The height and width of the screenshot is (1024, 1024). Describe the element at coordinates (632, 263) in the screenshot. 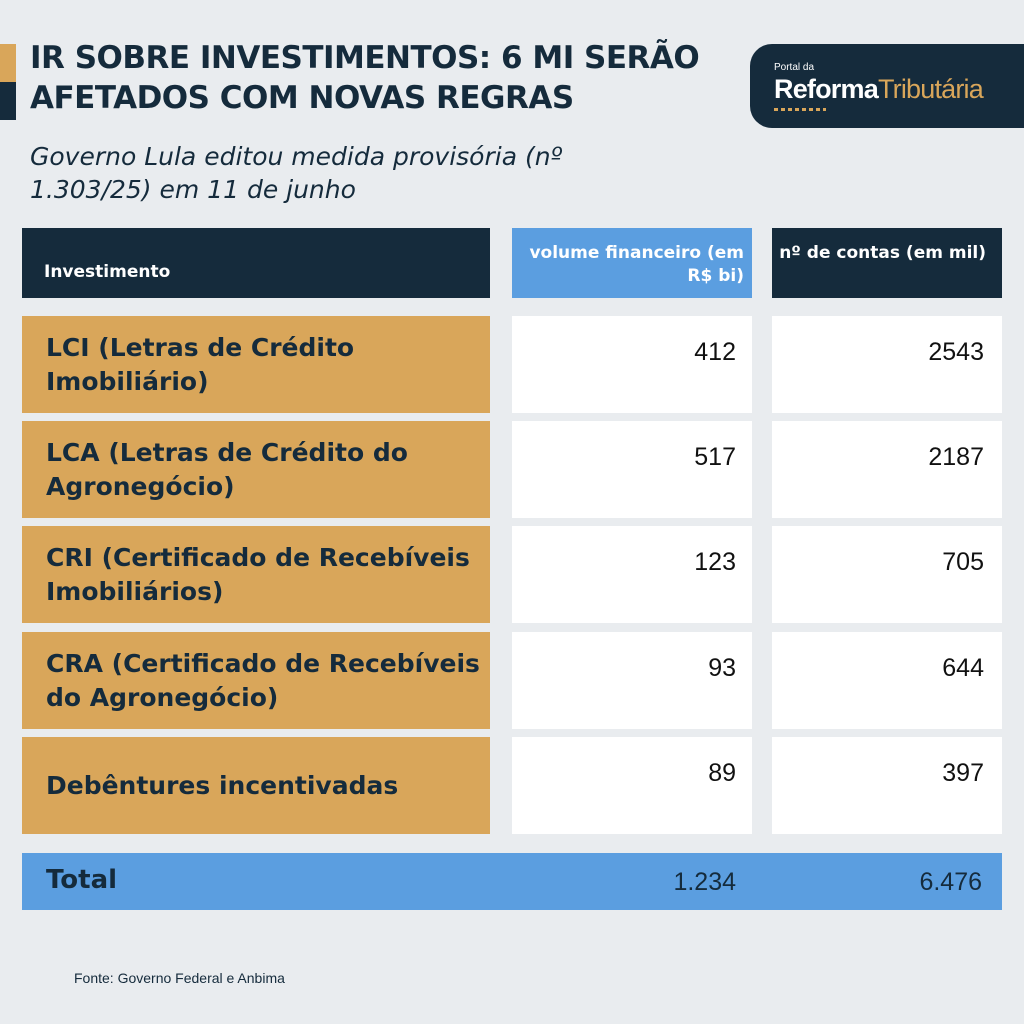

I see `column-header-volume: volume financeiro (em R$ bi)` at that location.